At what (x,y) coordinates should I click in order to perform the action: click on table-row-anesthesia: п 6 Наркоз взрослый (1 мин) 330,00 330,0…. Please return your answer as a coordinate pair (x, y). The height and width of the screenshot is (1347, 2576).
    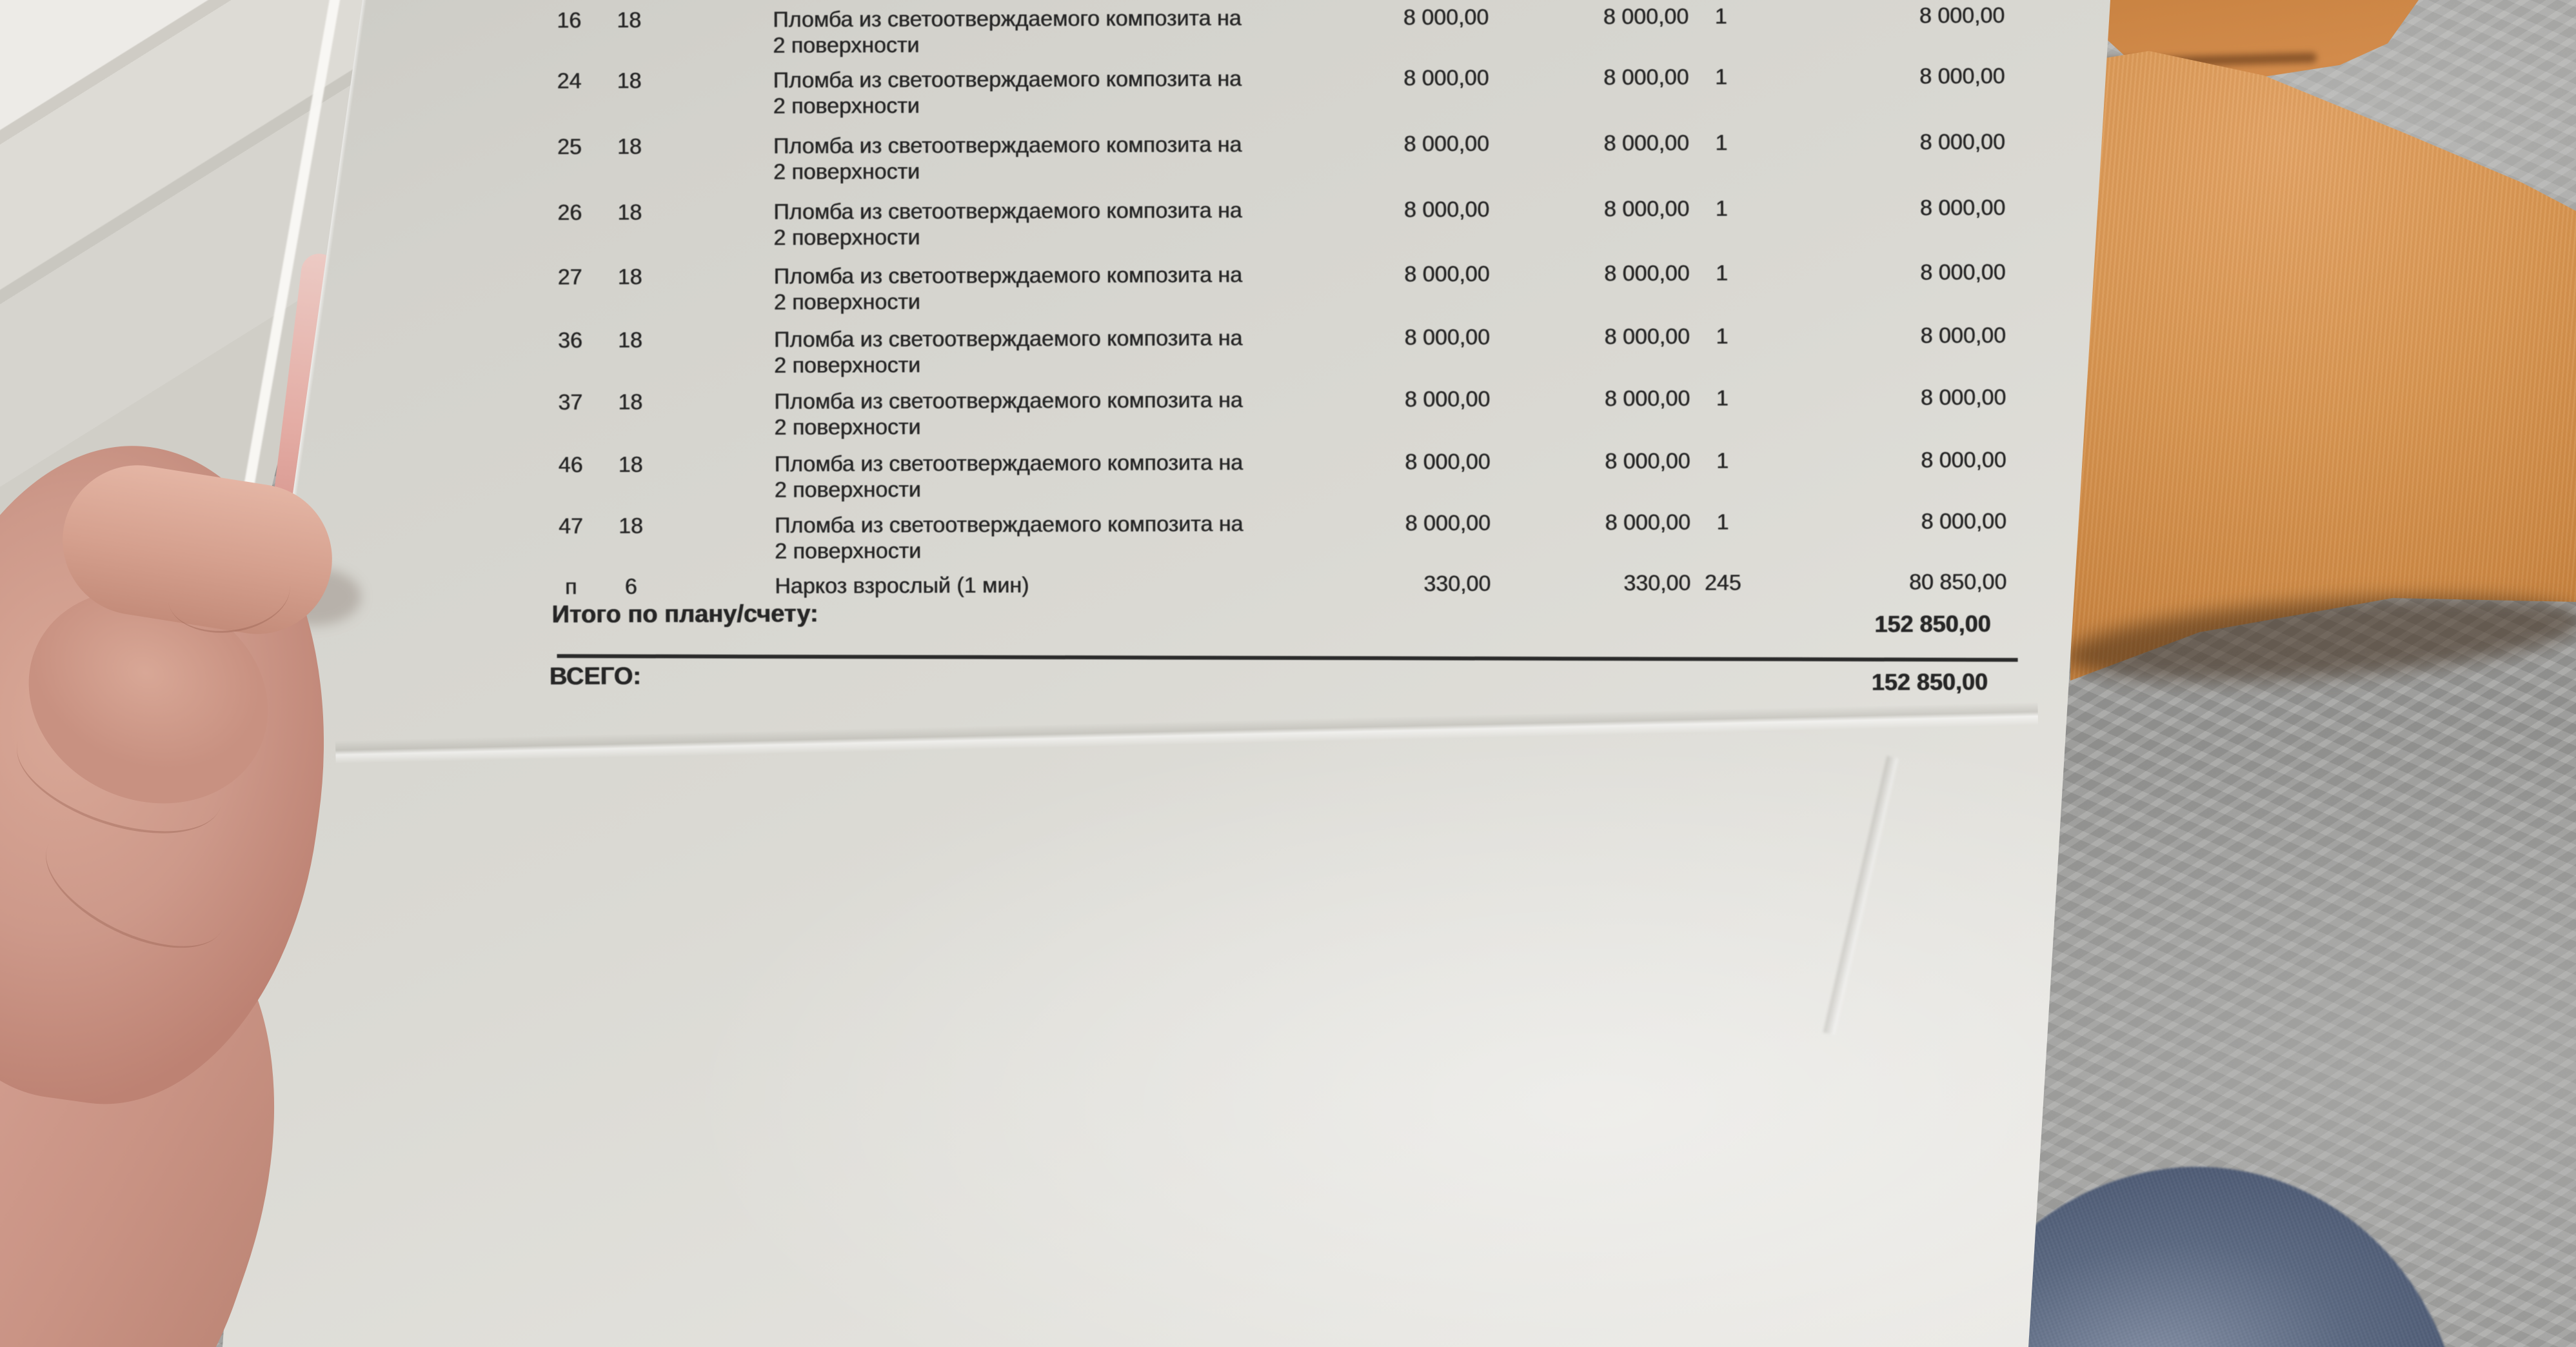
    Looking at the image, I should click on (1281, 584).